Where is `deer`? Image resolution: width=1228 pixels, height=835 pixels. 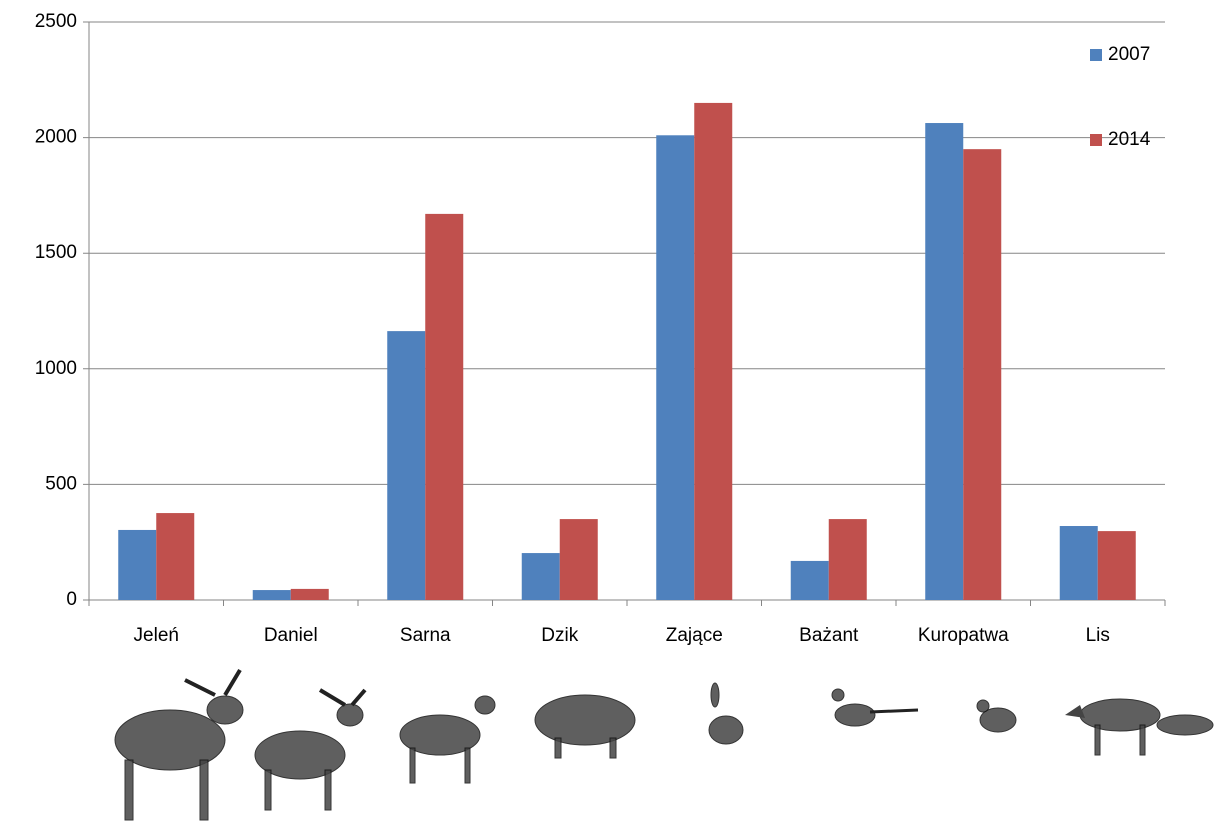 deer is located at coordinates (179, 744).